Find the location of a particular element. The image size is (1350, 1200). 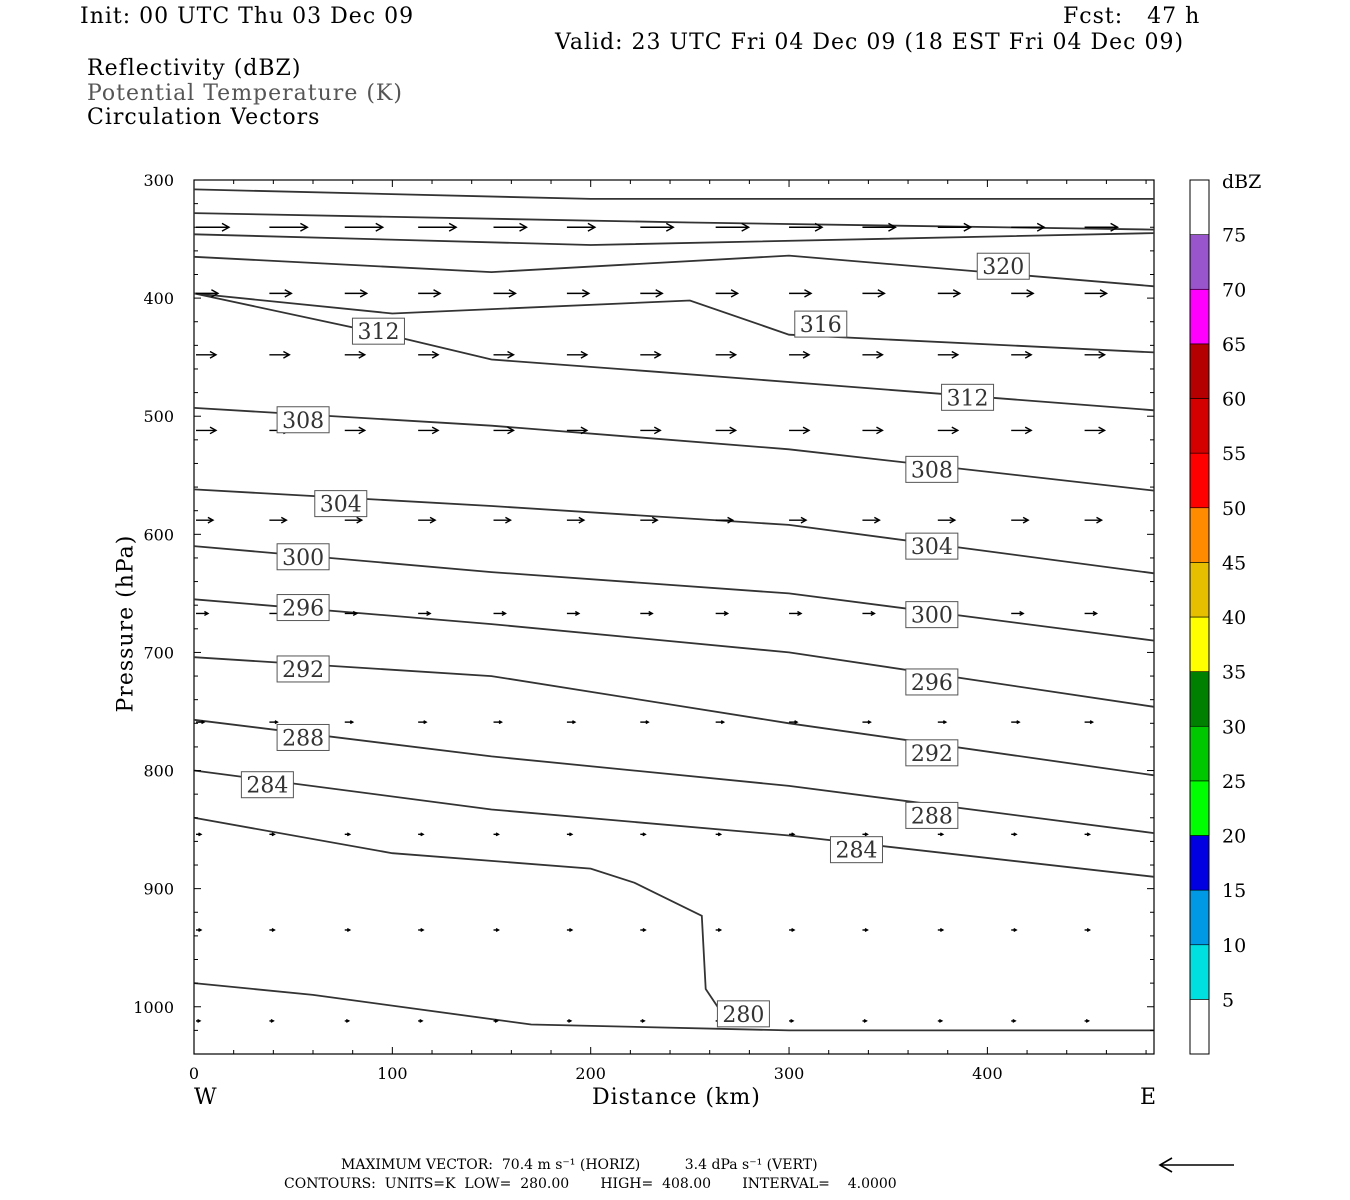

x-tick-label: 400 is located at coordinates (987, 1073).